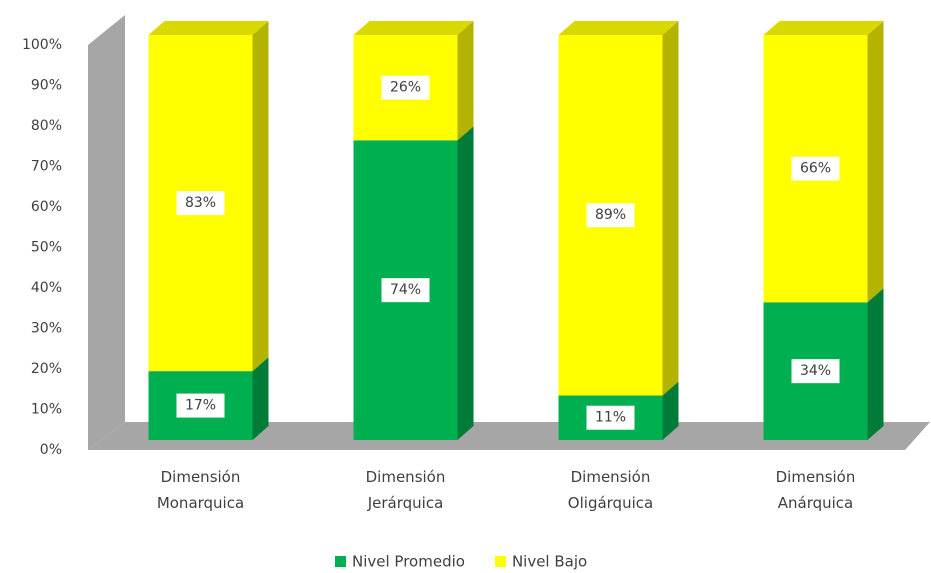 Image resolution: width=931 pixels, height=573 pixels. What do you see at coordinates (46, 329) in the screenshot?
I see `y-tick-label: 30%` at bounding box center [46, 329].